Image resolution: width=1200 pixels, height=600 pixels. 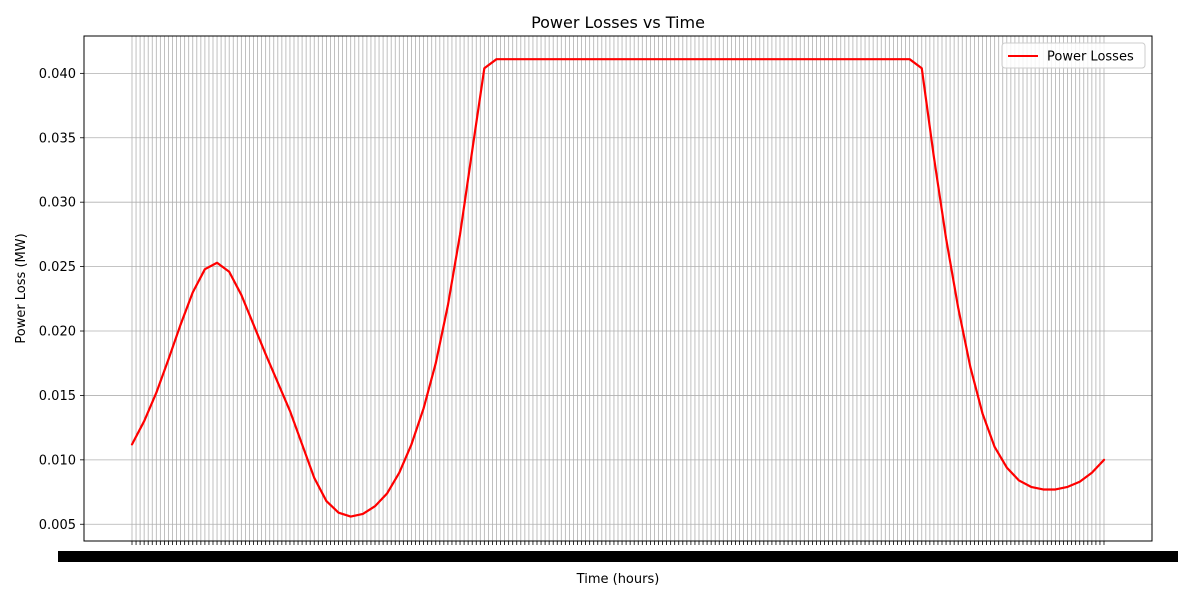 I want to click on y-tick-label: 0.035, so click(x=57, y=138).